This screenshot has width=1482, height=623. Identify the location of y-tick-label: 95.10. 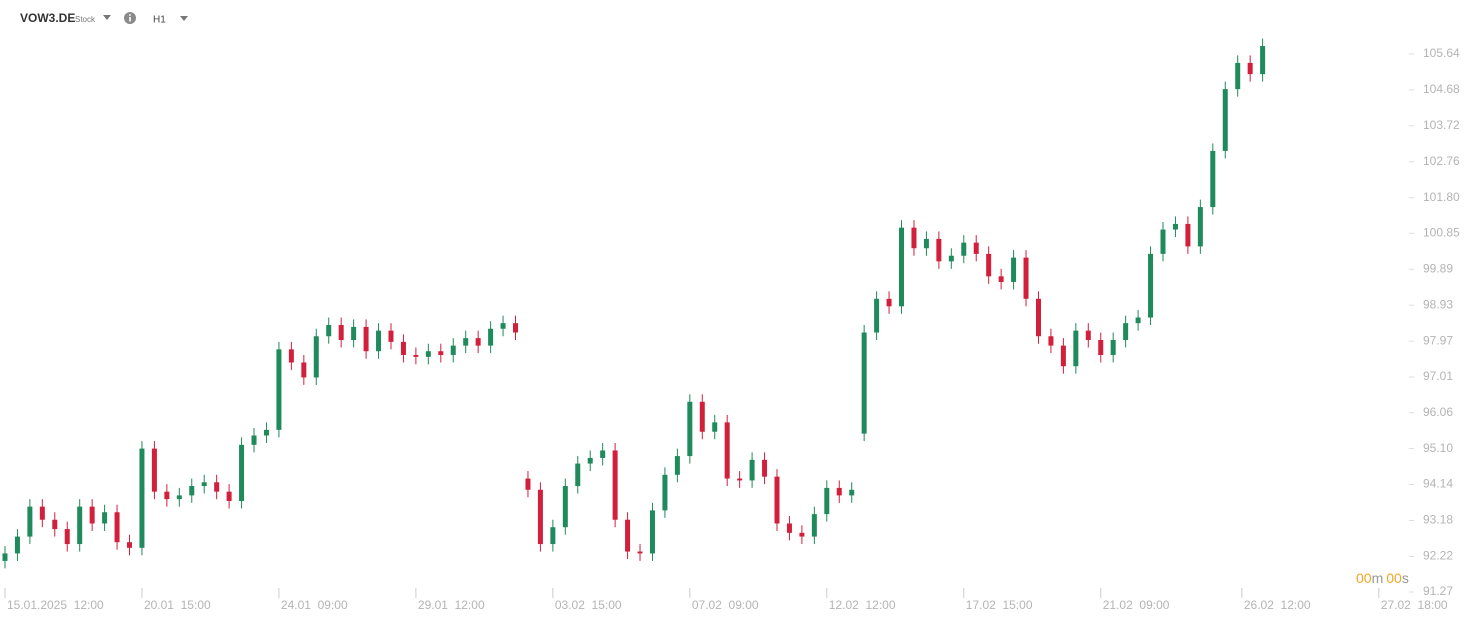
(1438, 448).